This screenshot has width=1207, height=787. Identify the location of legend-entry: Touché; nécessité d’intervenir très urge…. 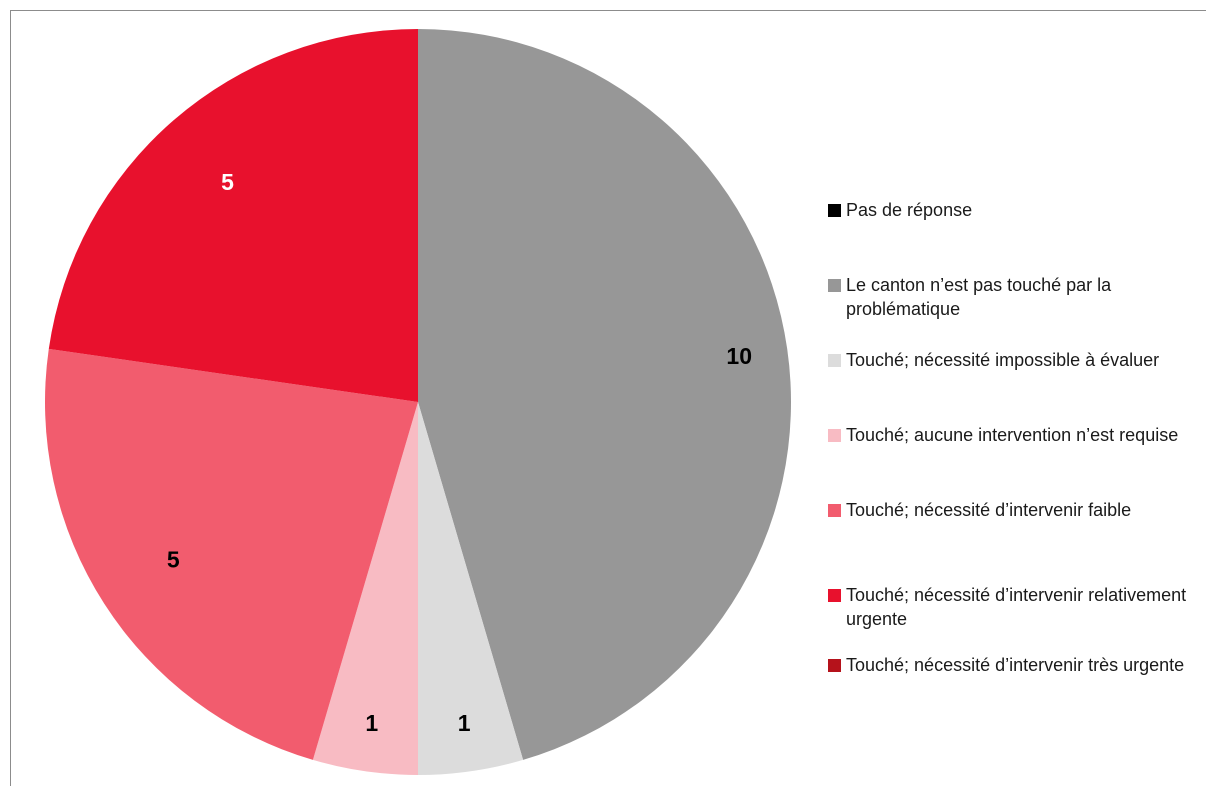
(1008, 665).